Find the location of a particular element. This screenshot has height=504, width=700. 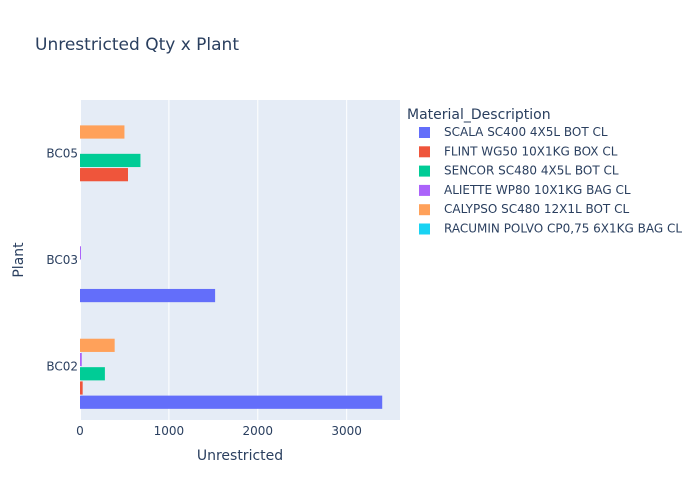

x-tick-label: 3000 is located at coordinates (346, 431).